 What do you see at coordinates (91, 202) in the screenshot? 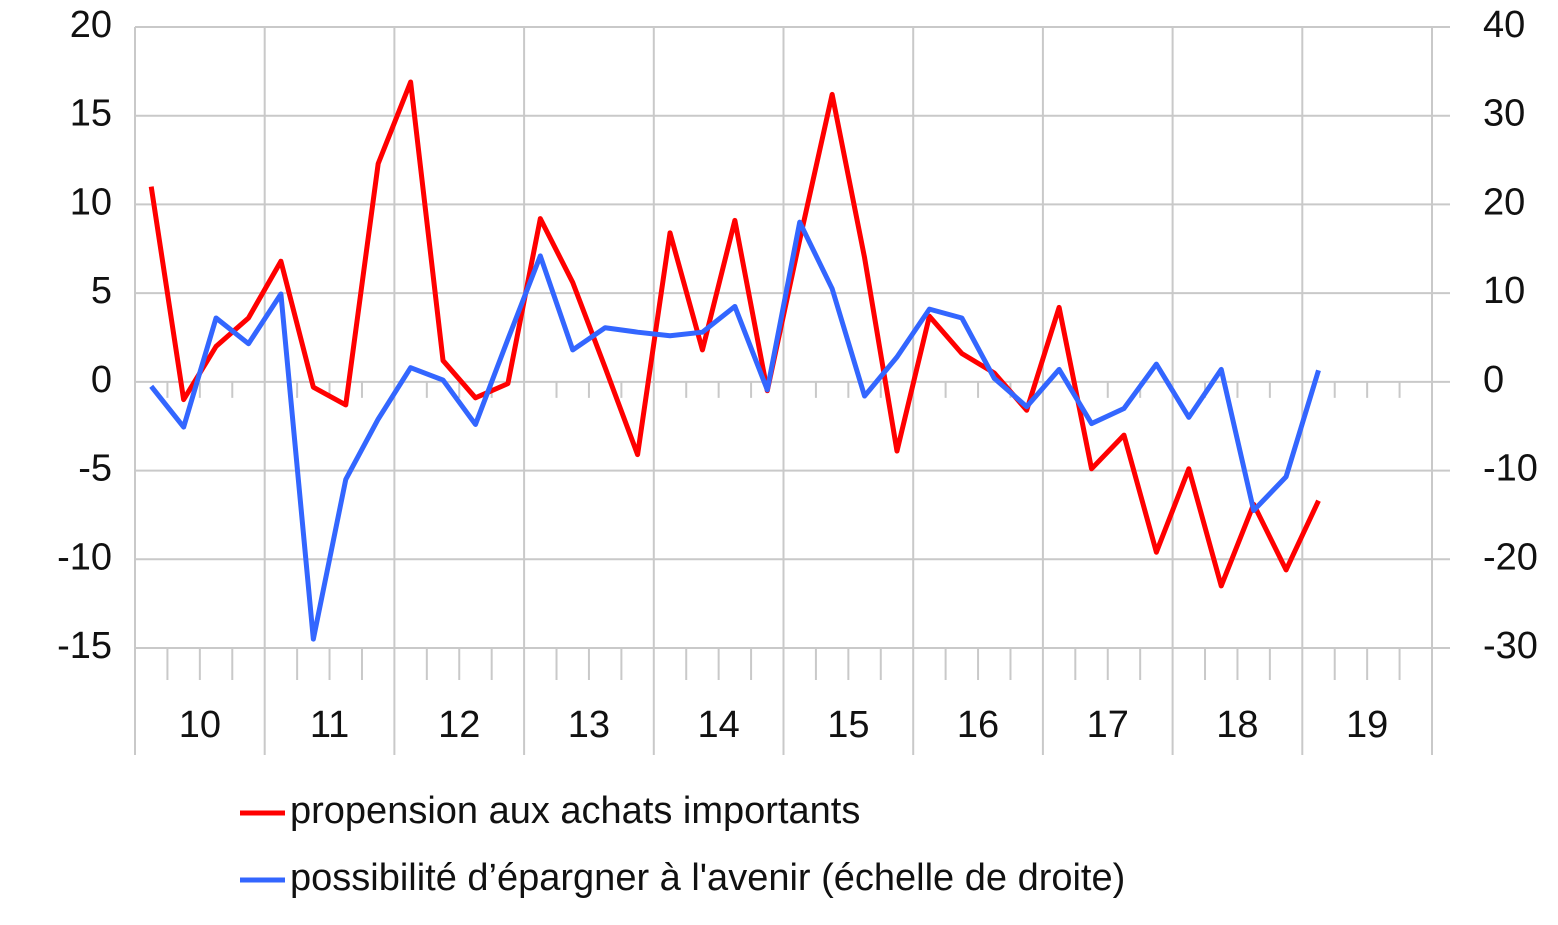
I see `y-tick-label: 10` at bounding box center [91, 202].